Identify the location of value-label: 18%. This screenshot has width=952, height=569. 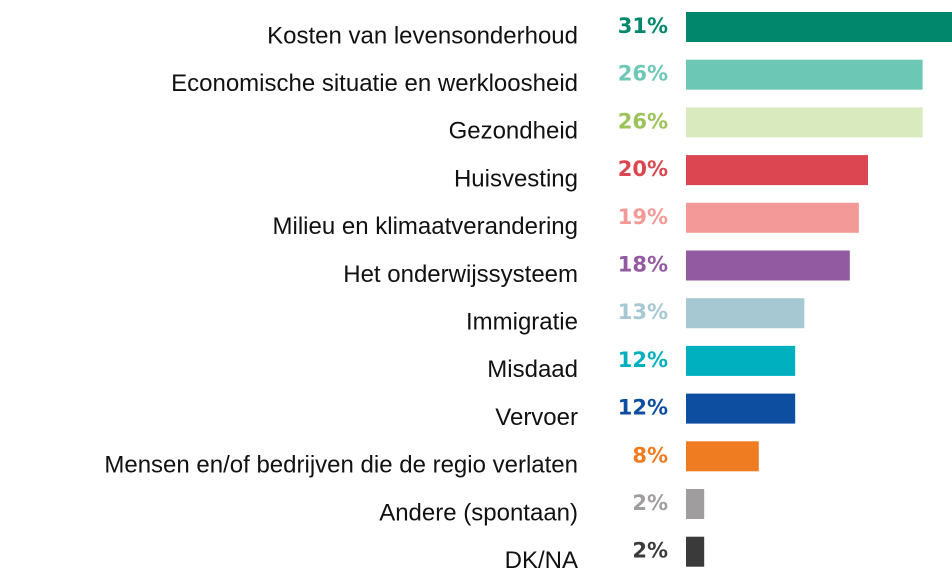
(643, 265).